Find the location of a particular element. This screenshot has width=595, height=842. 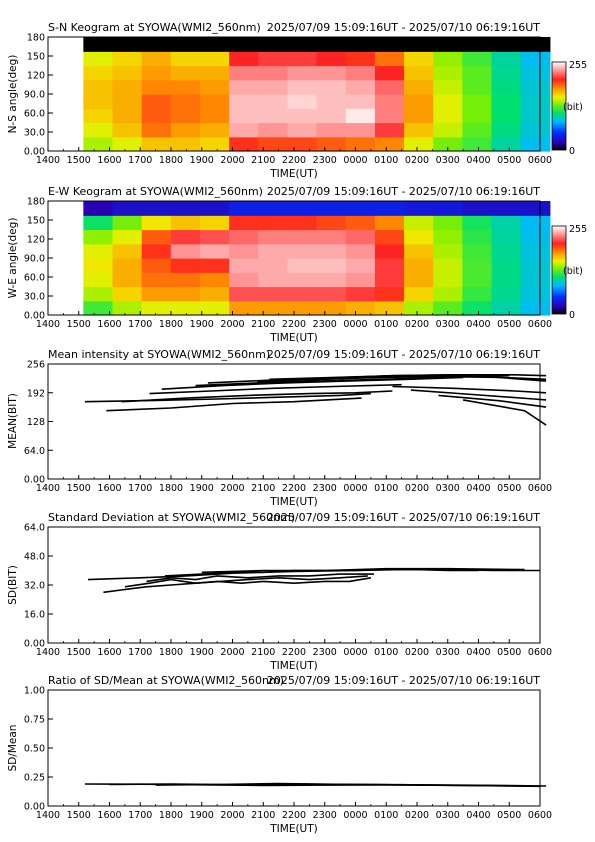

y-axis: 0.00 30.0 60.0 90.0 120 150 180 is located at coordinates (38, 259).